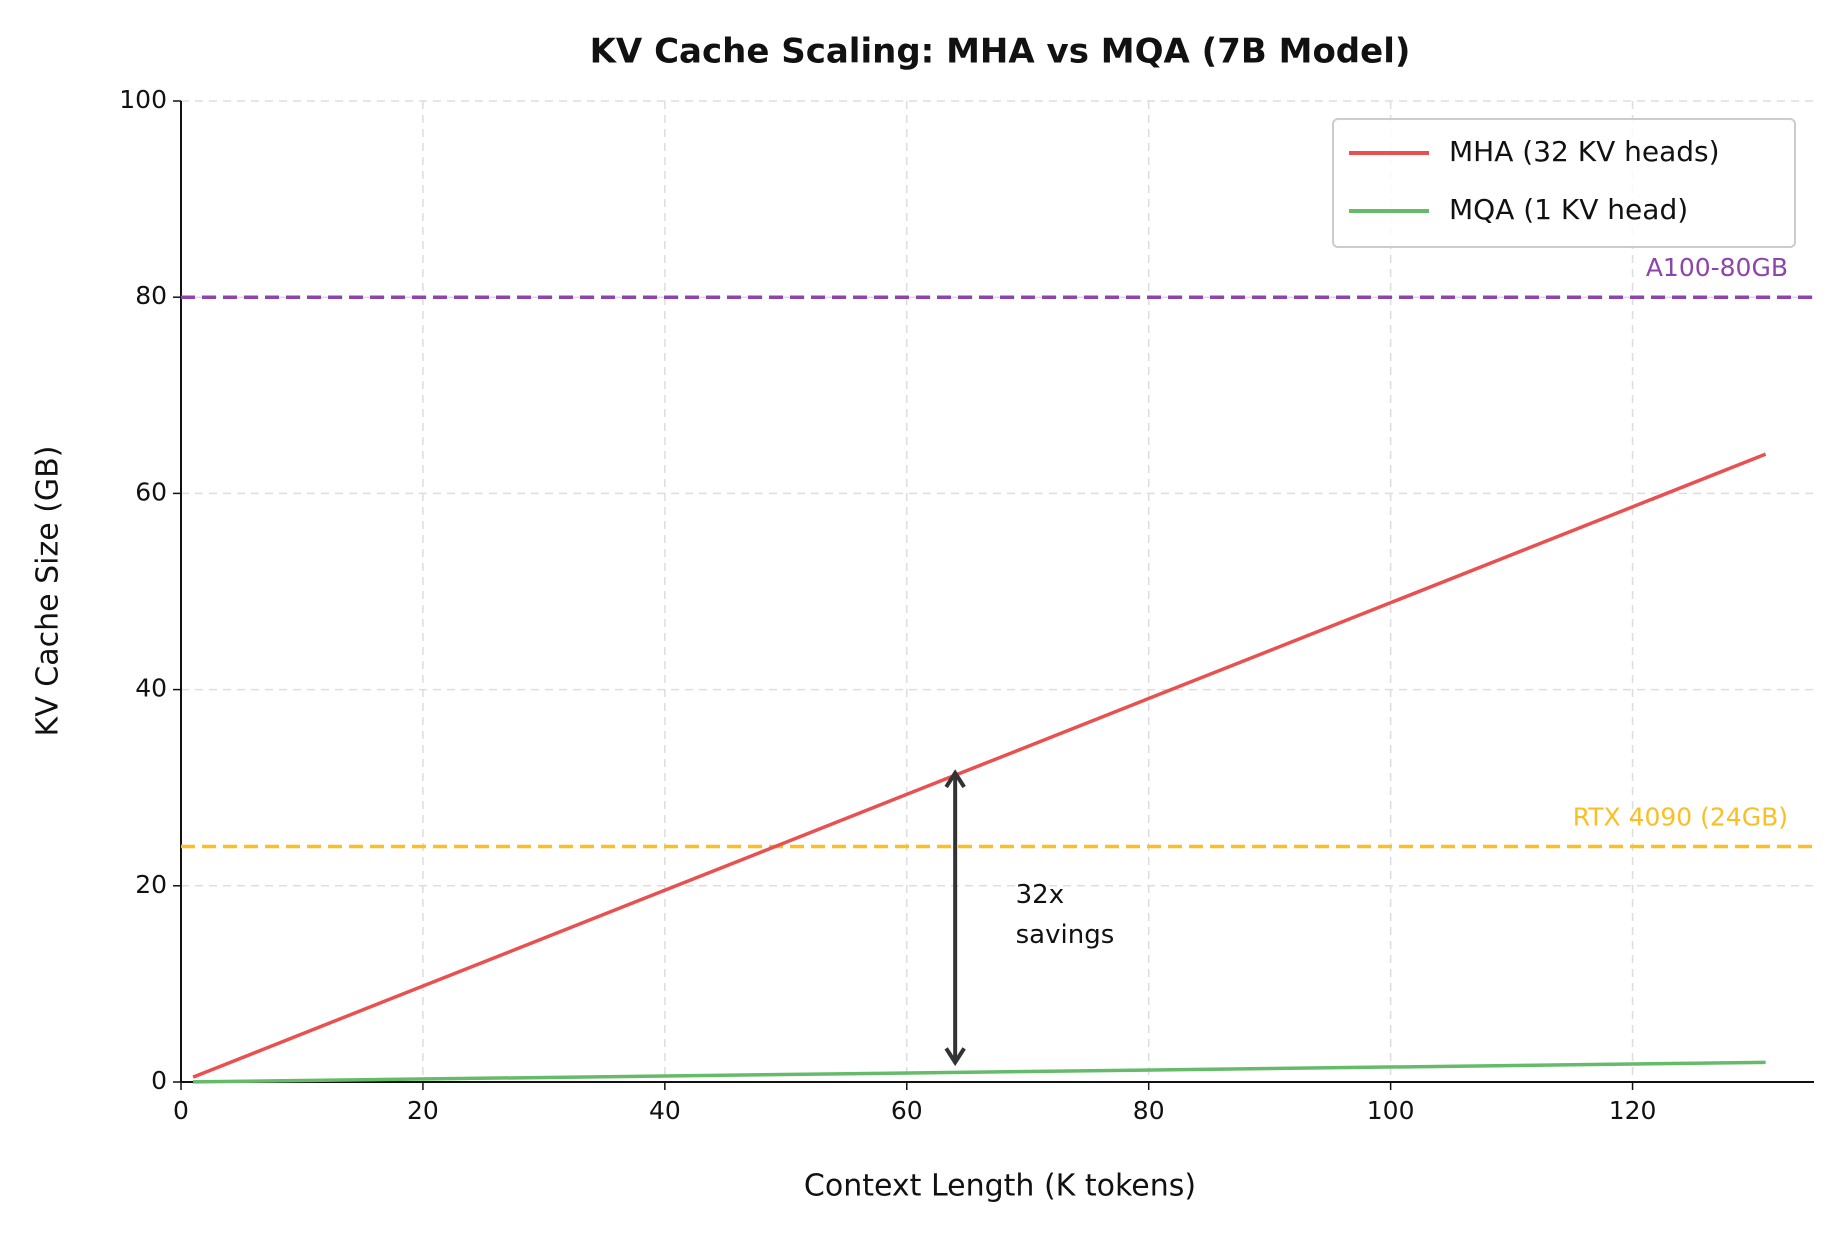 The image size is (1834, 1234). What do you see at coordinates (1040, 895) in the screenshot?
I see `annotation-text: 32x` at bounding box center [1040, 895].